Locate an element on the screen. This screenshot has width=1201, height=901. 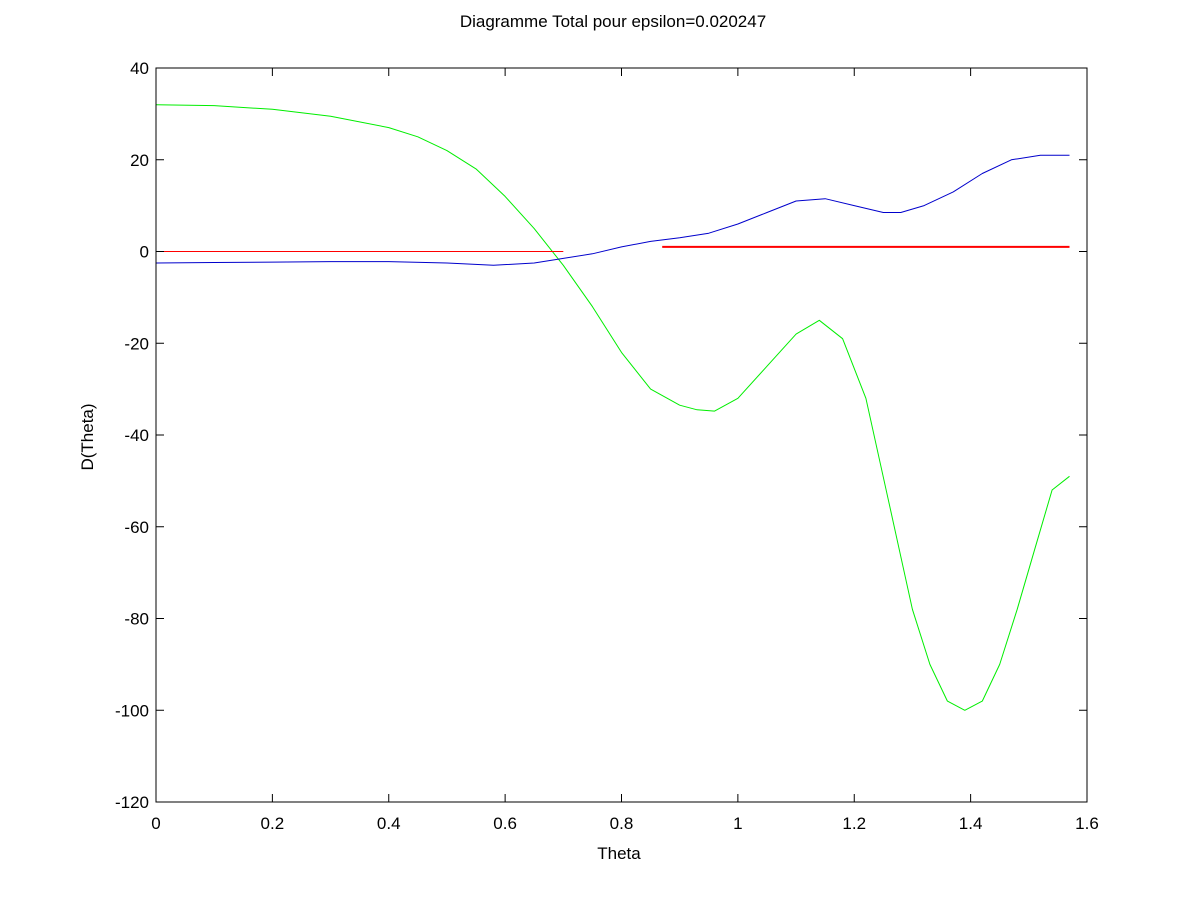
y-tick-label: 20 is located at coordinates (139, 160).